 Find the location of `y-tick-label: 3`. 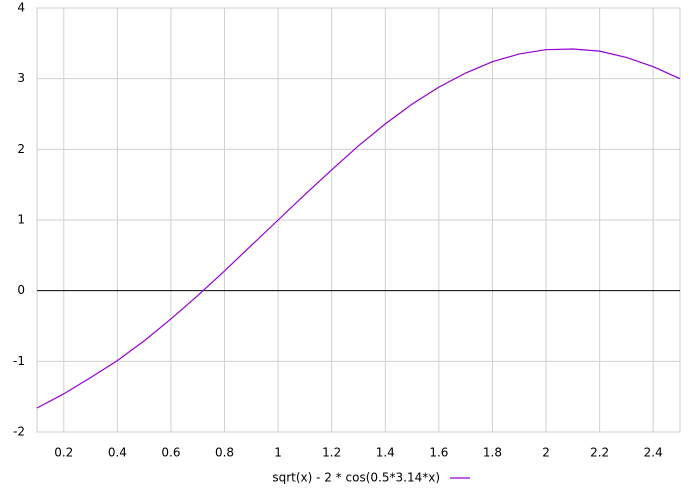

y-tick-label: 3 is located at coordinates (21, 78).